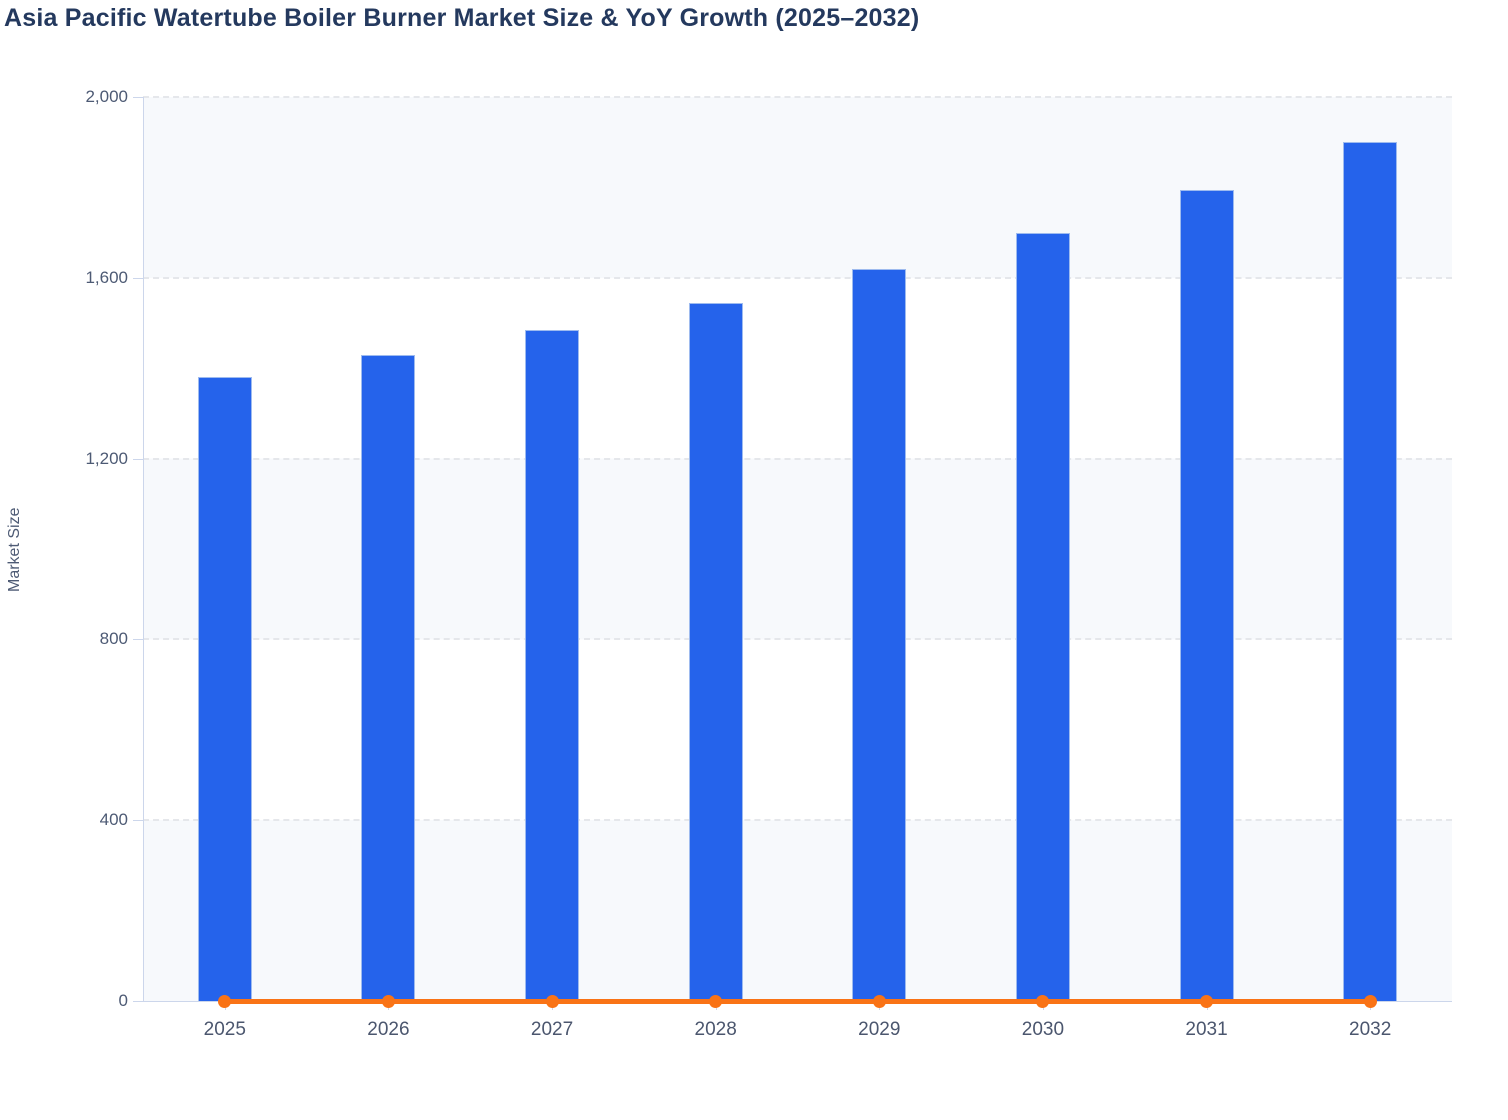 The width and height of the screenshot is (1508, 1120). What do you see at coordinates (797, 1034) in the screenshot?
I see `x-axis-labels: 2025 2026 2027 2028 2029 2030 2031 2032` at bounding box center [797, 1034].